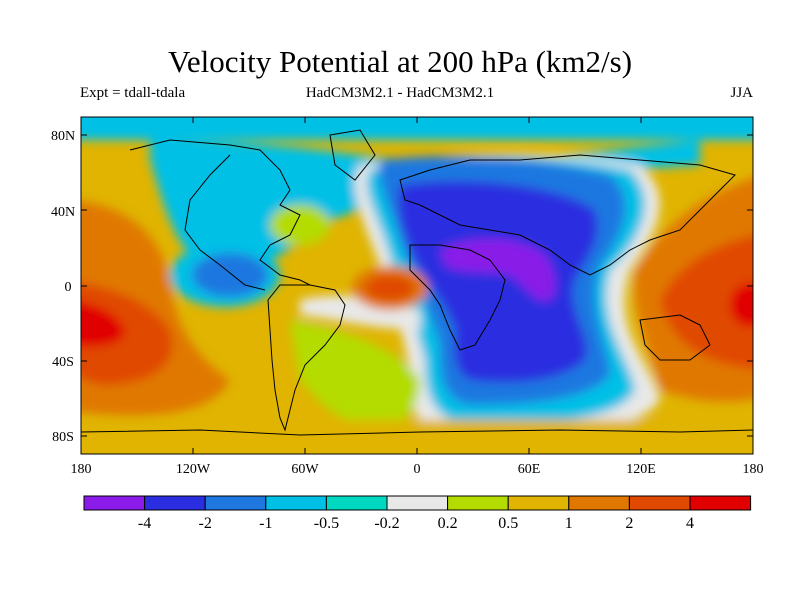 The width and height of the screenshot is (800, 600). I want to click on field-wpac-red, so click(706, 302).